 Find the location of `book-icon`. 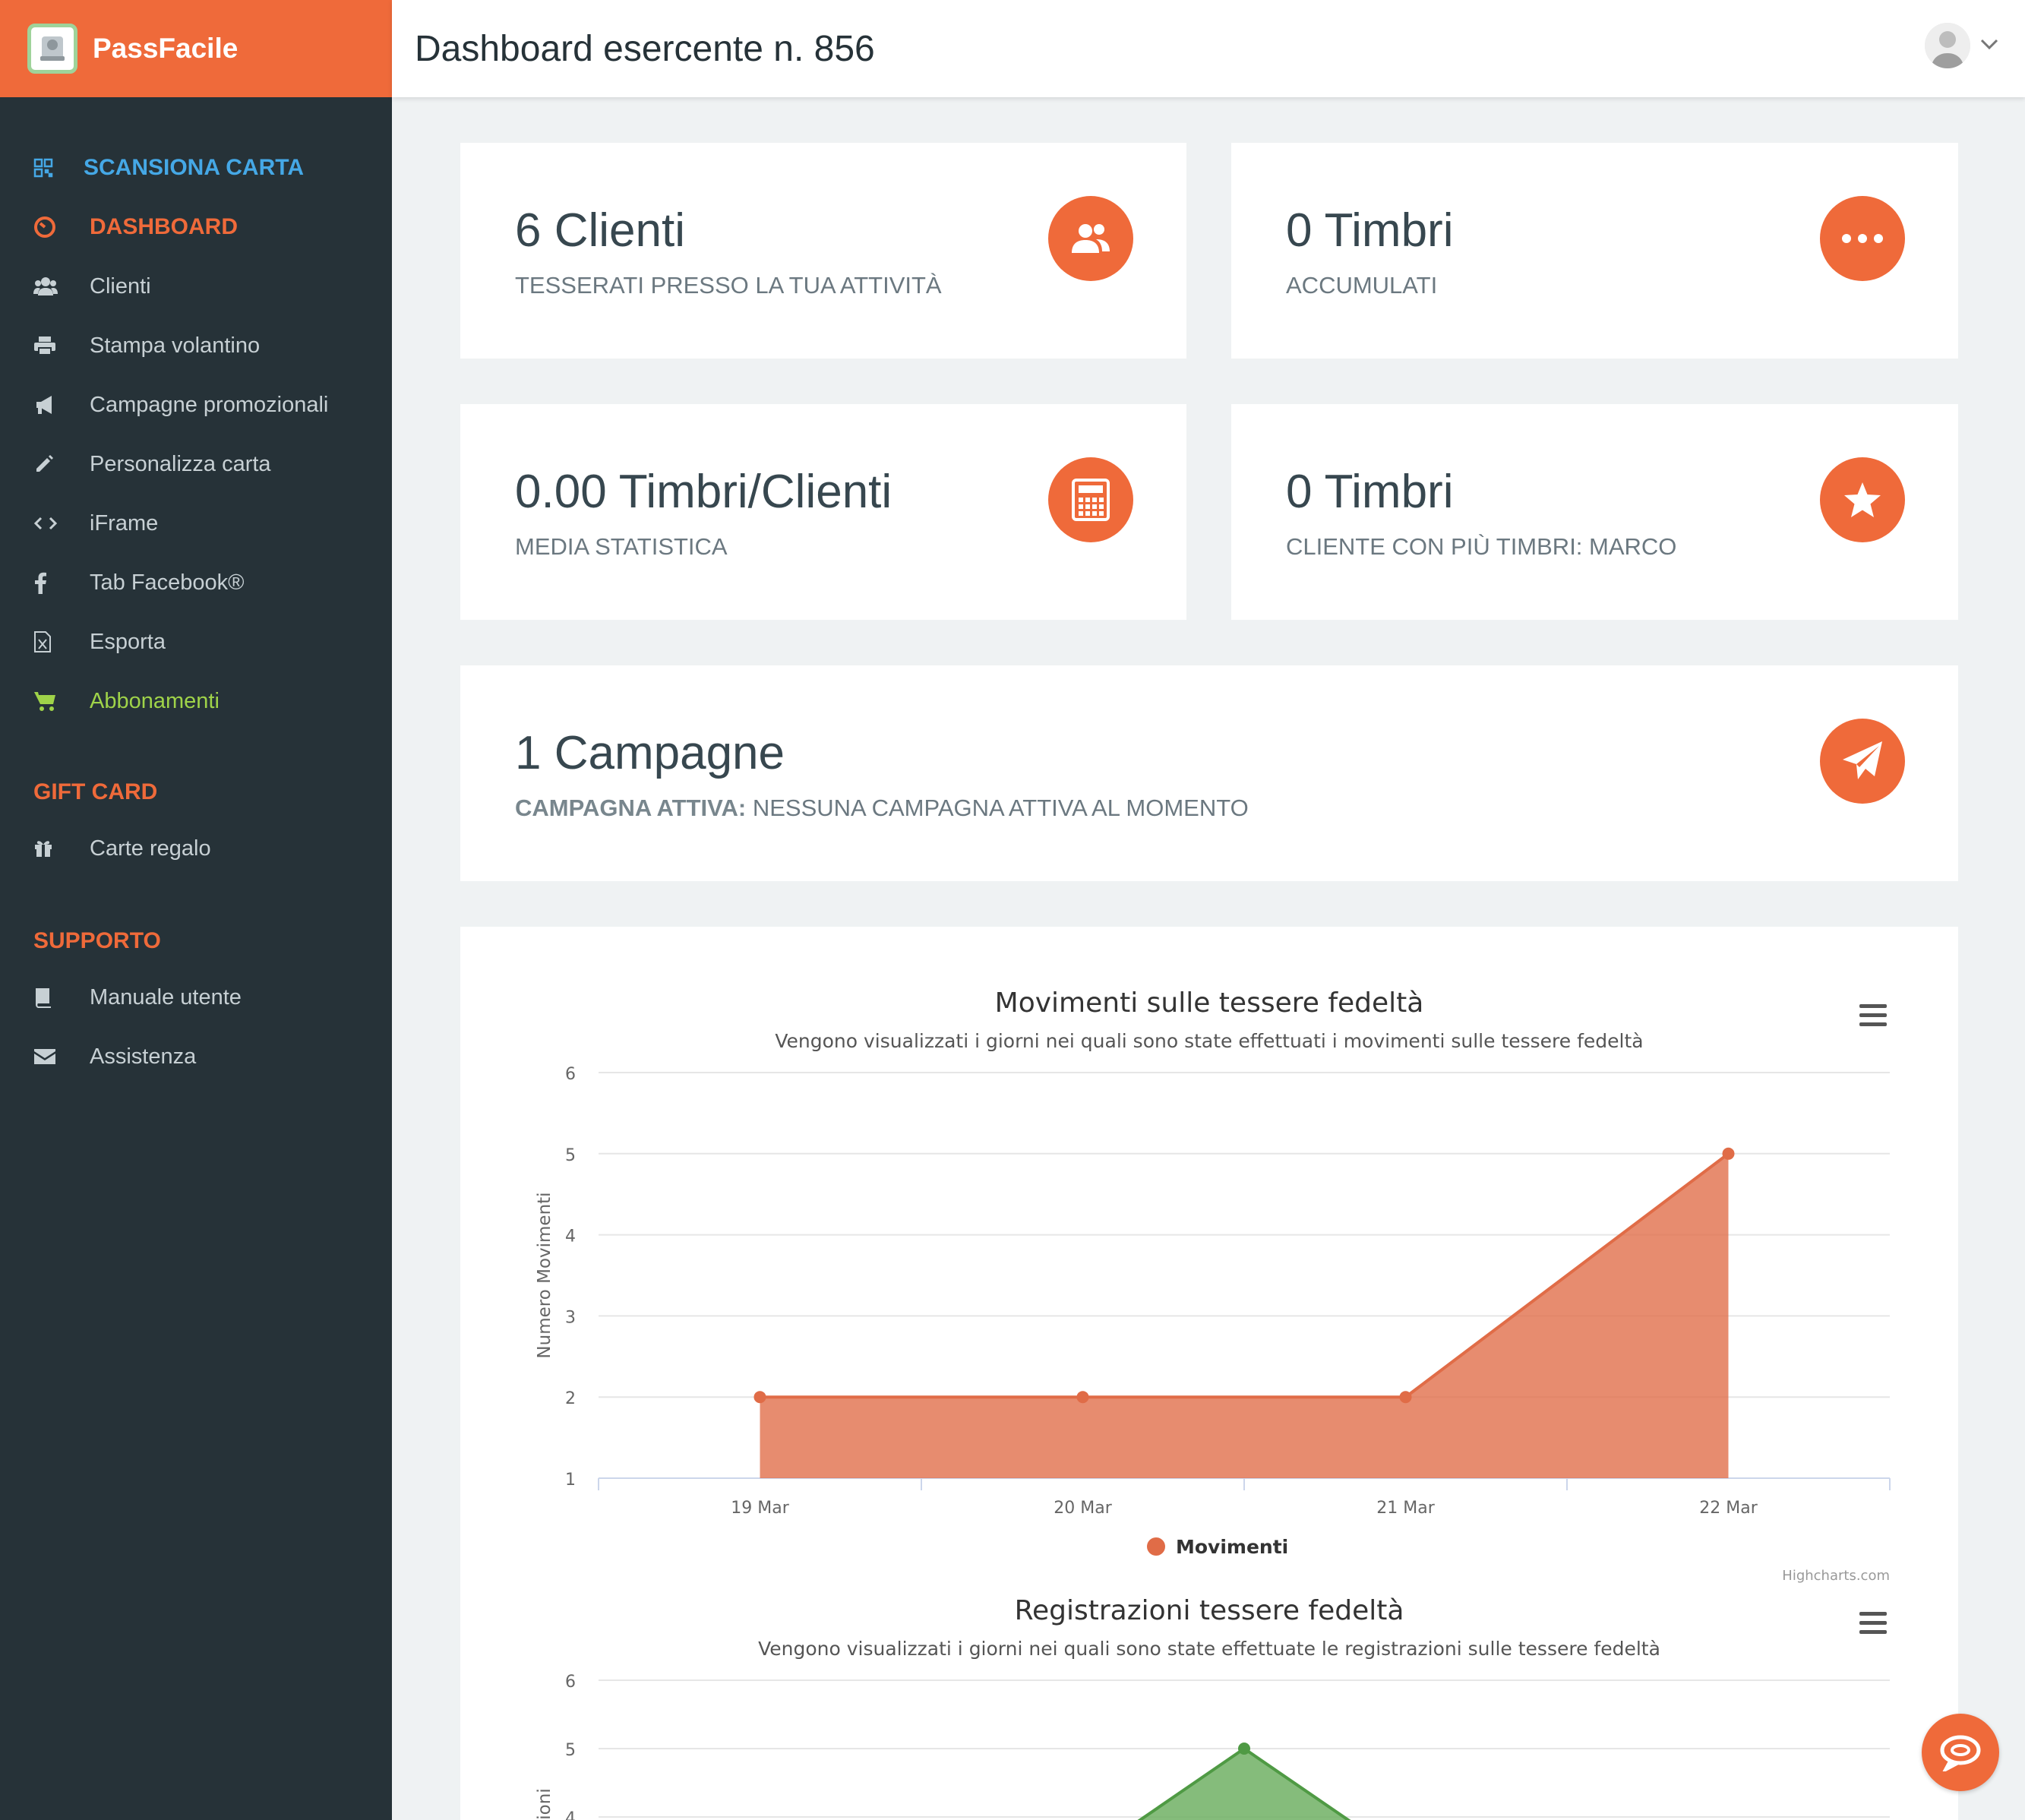

book-icon is located at coordinates (52, 997).